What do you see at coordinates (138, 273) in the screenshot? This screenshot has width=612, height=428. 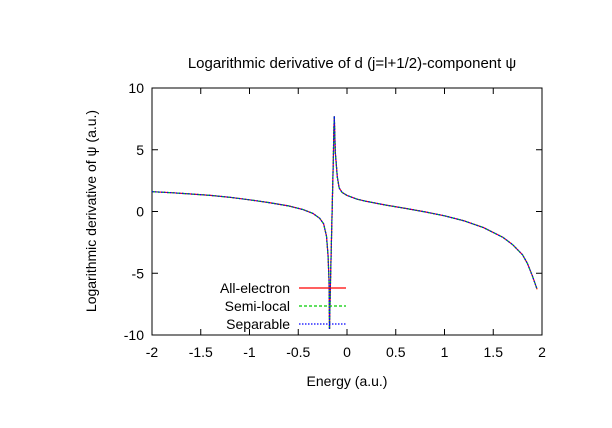 I see `y-tick-label: -5` at bounding box center [138, 273].